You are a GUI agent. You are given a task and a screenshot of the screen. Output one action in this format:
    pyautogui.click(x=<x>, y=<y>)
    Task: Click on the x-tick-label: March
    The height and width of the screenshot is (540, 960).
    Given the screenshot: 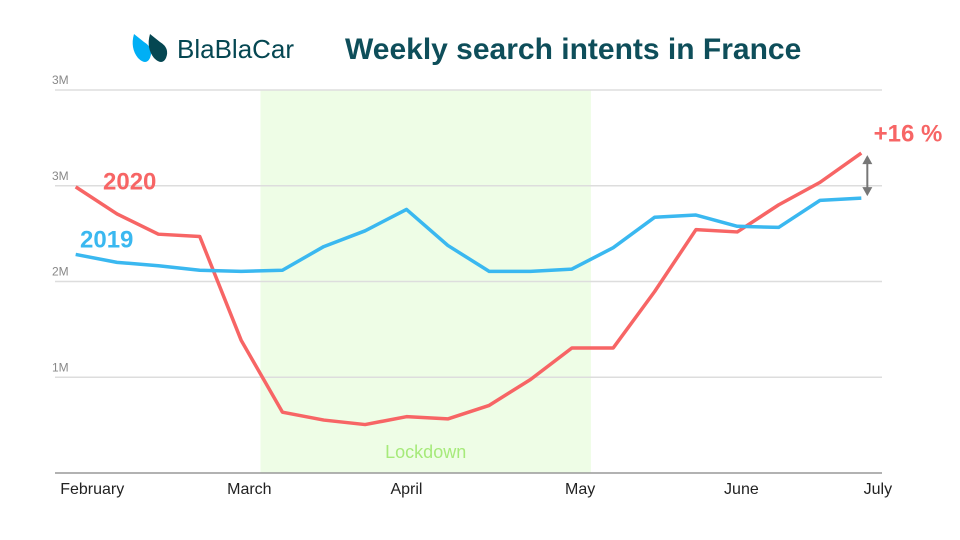 What is the action you would take?
    pyautogui.click(x=249, y=489)
    